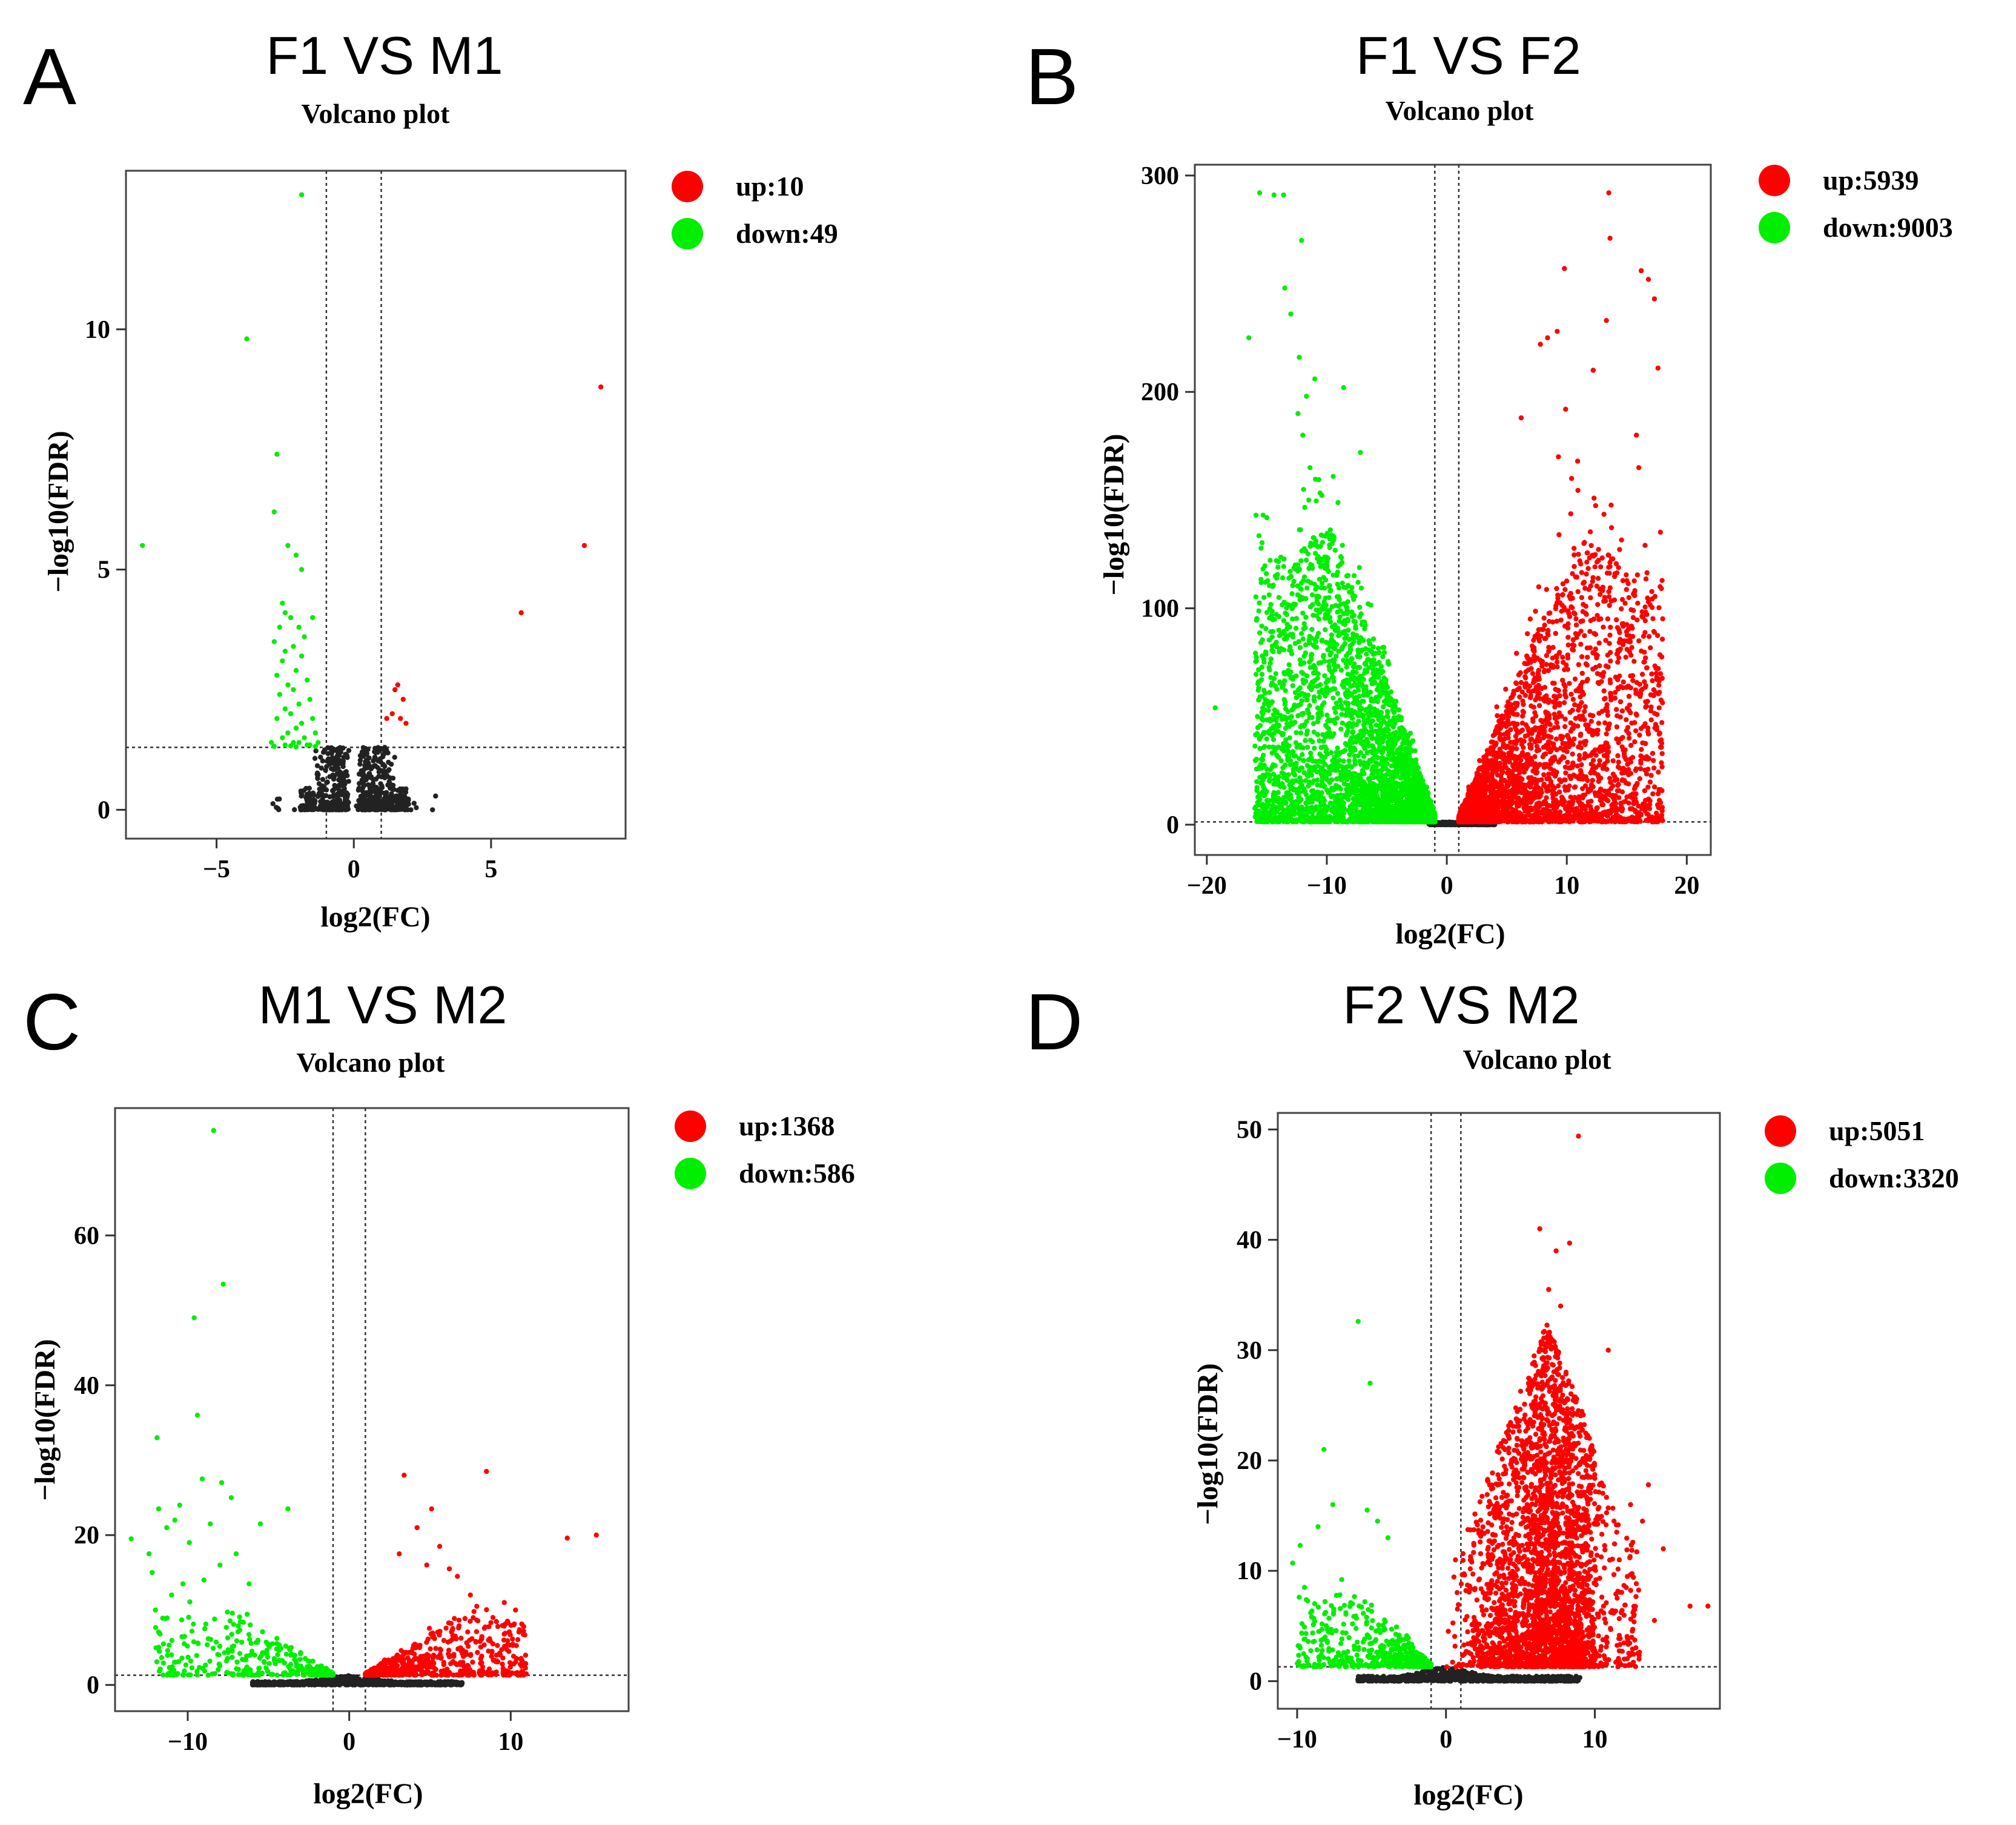 The image size is (2016, 1825). I want to click on legend-label-up-a: up:10, so click(770, 186).